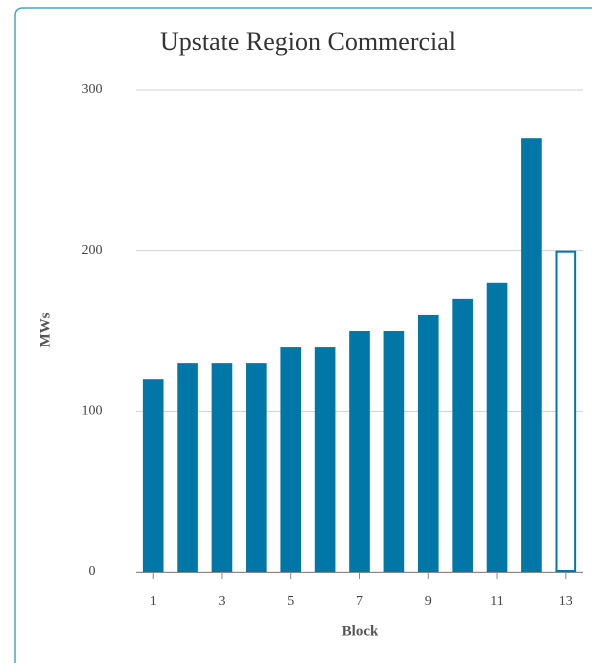 The width and height of the screenshot is (592, 663). Describe the element at coordinates (566, 601) in the screenshot. I see `x-tick-label: 13` at that location.